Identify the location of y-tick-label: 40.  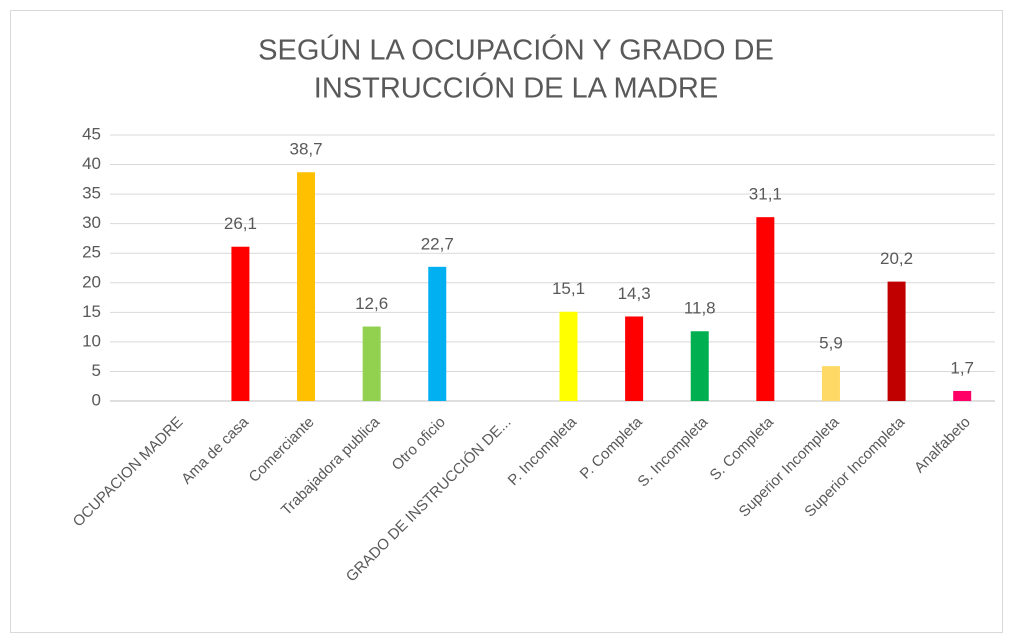
(91, 163).